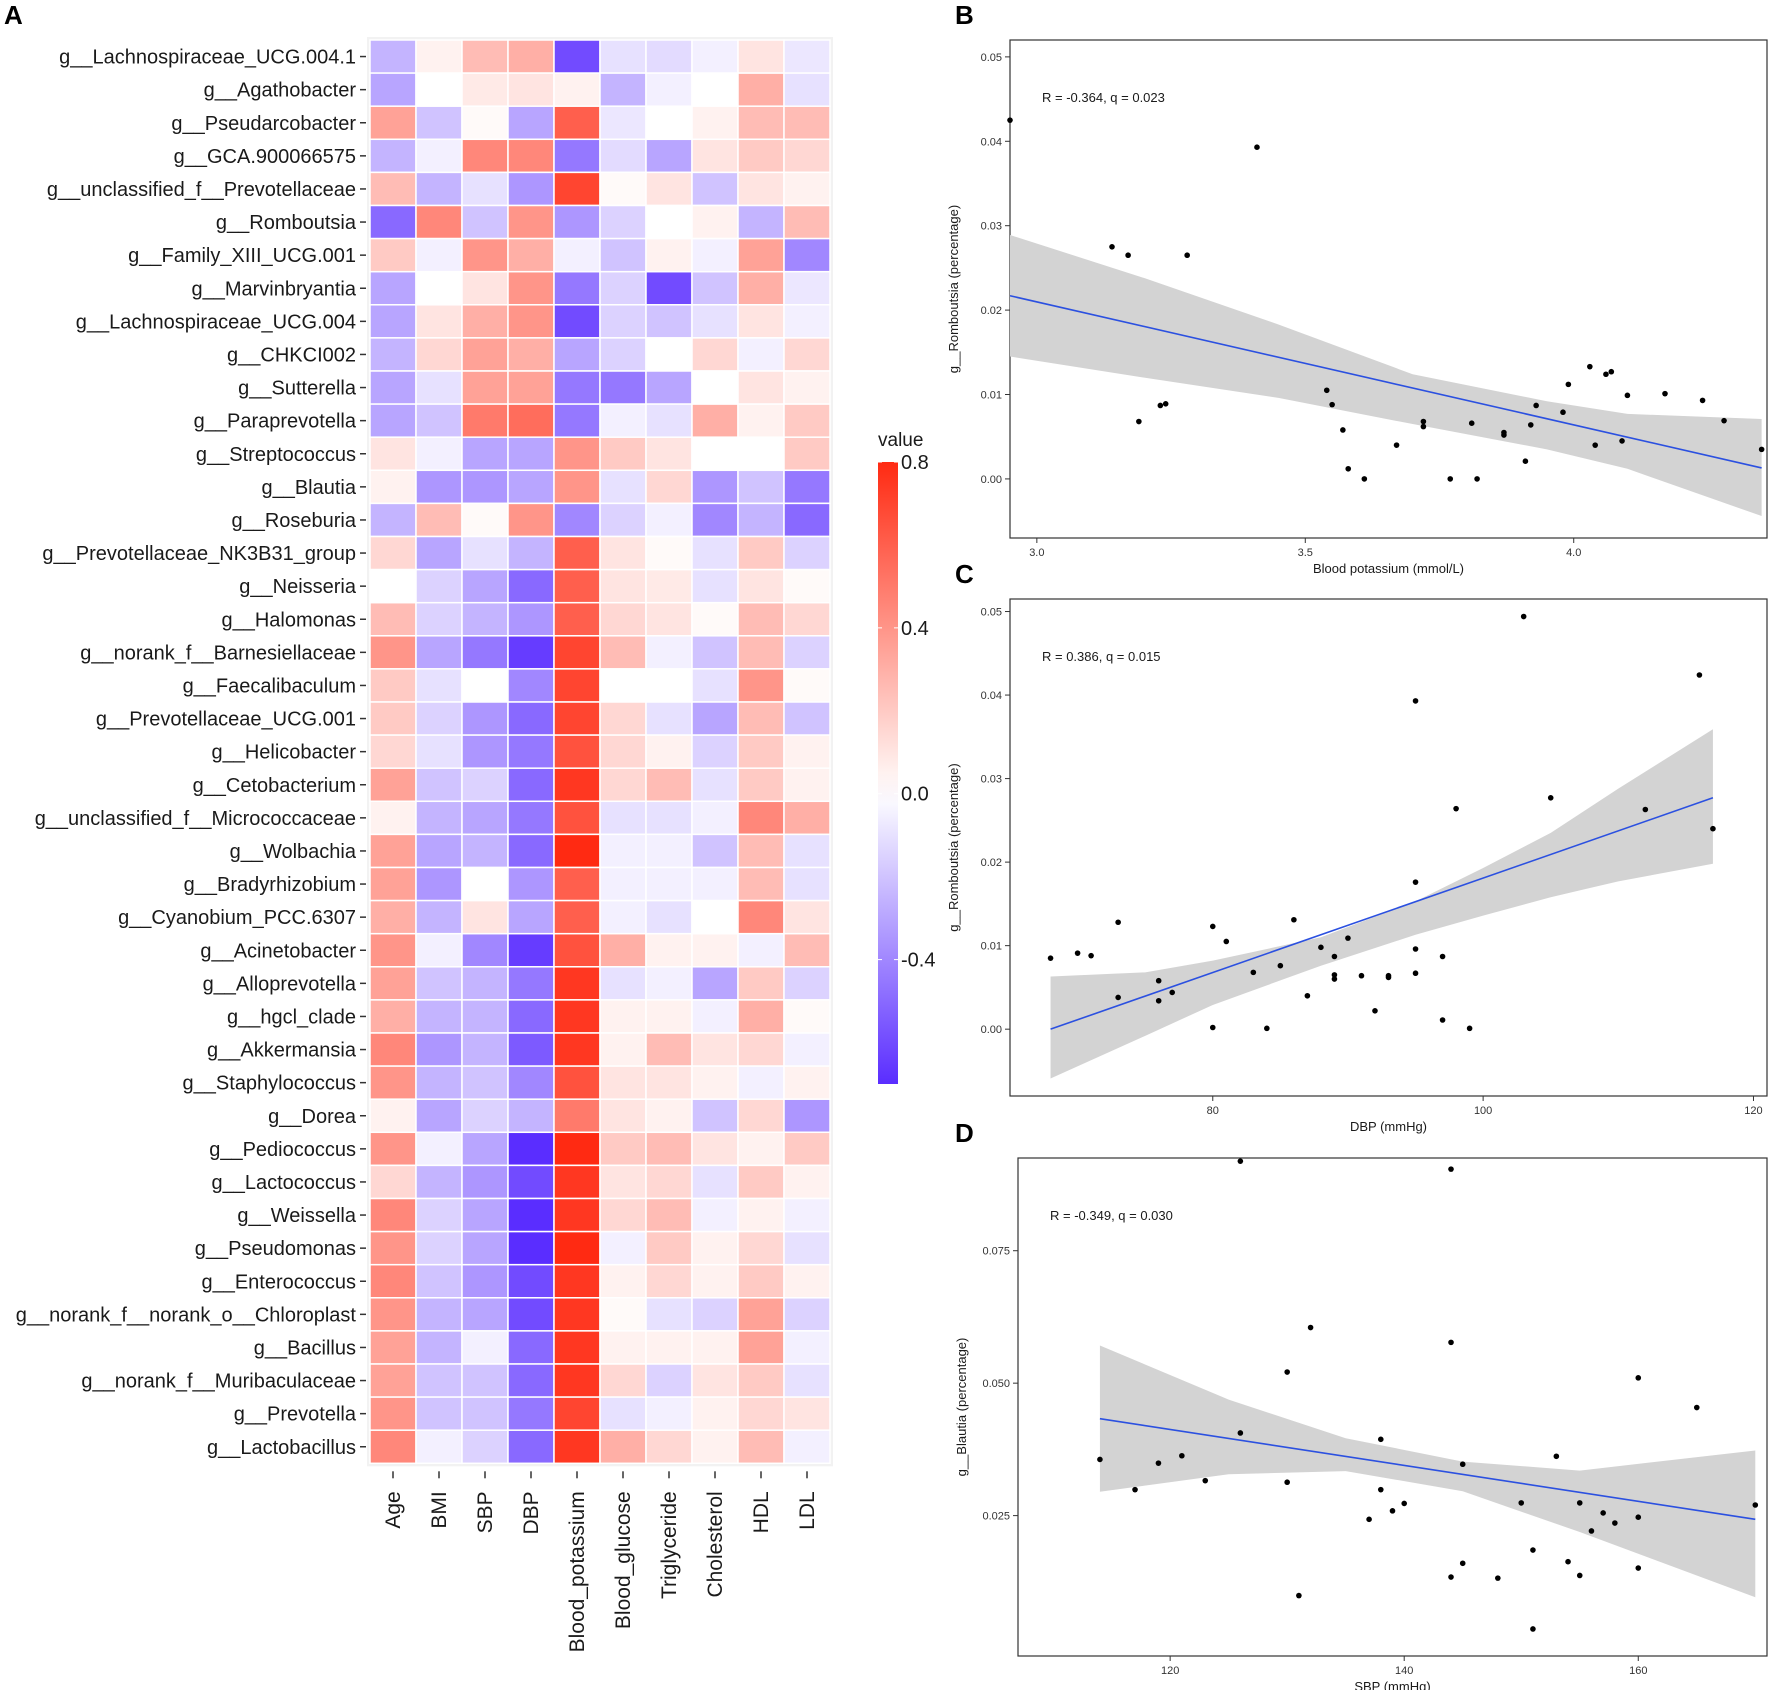  Describe the element at coordinates (273, 289) in the screenshot. I see `row-label-g-marvinbryantia: g__Marvinbryantia` at that location.